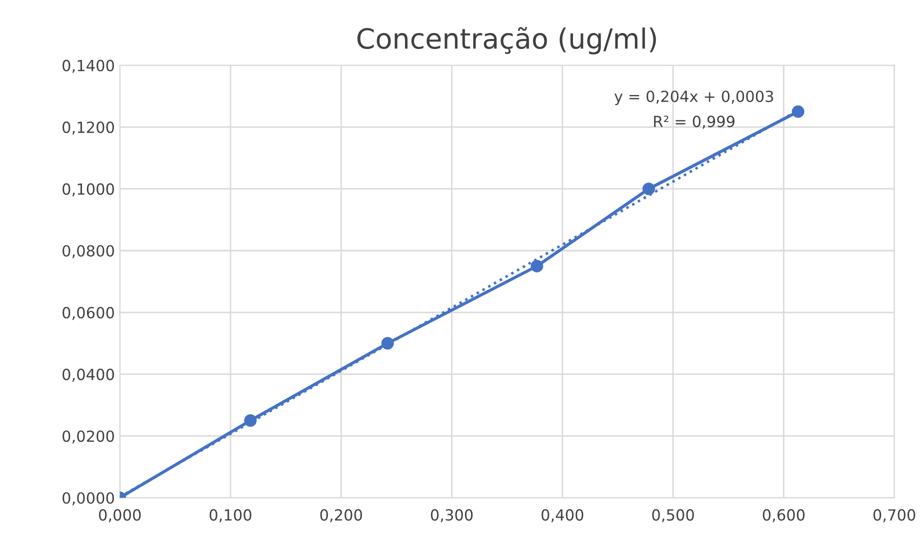  I want to click on y-tick-label: 0,0000, so click(88, 499).